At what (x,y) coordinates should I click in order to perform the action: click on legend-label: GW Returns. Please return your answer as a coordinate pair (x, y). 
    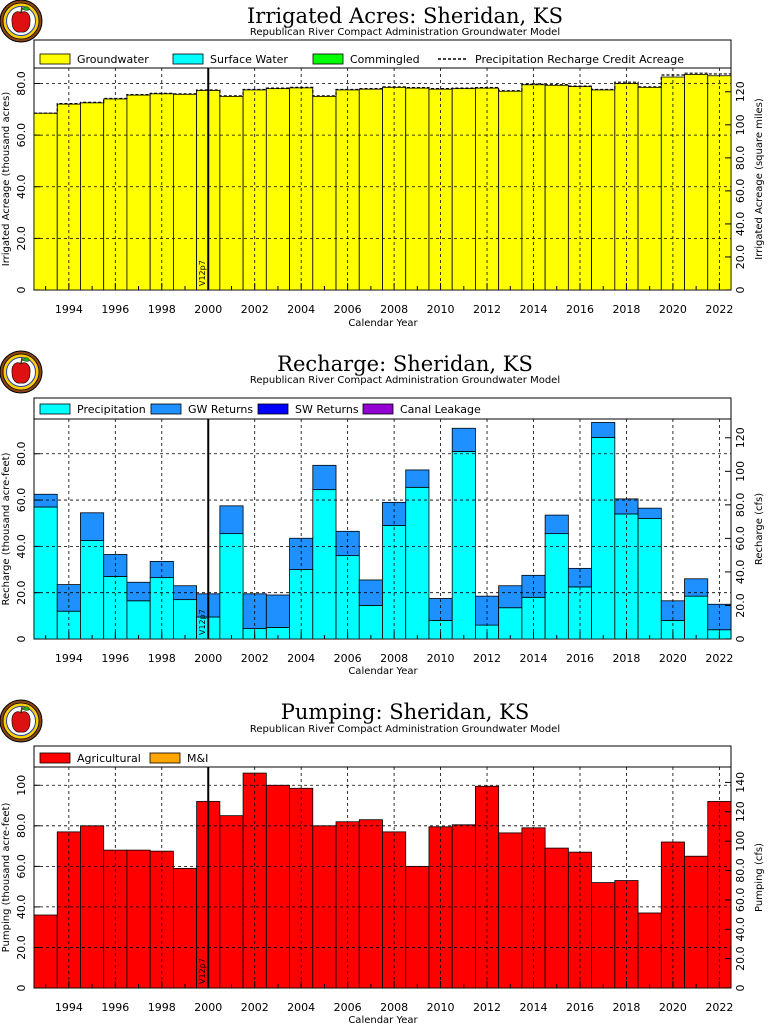
    Looking at the image, I should click on (220, 409).